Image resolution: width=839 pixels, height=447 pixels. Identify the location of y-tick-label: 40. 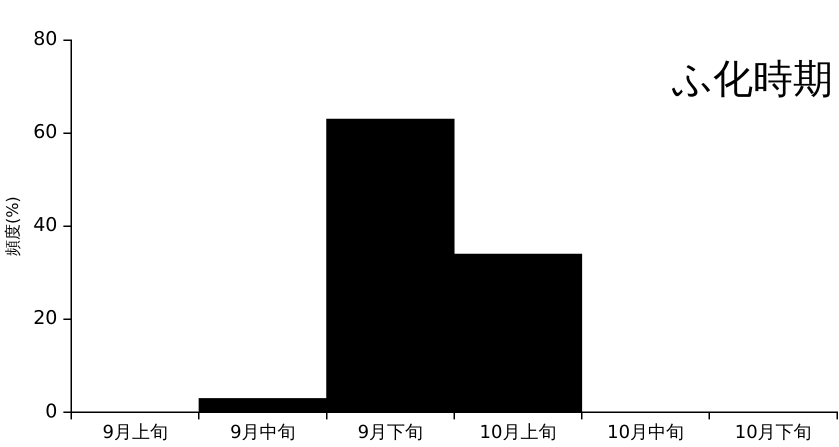
(45, 225).